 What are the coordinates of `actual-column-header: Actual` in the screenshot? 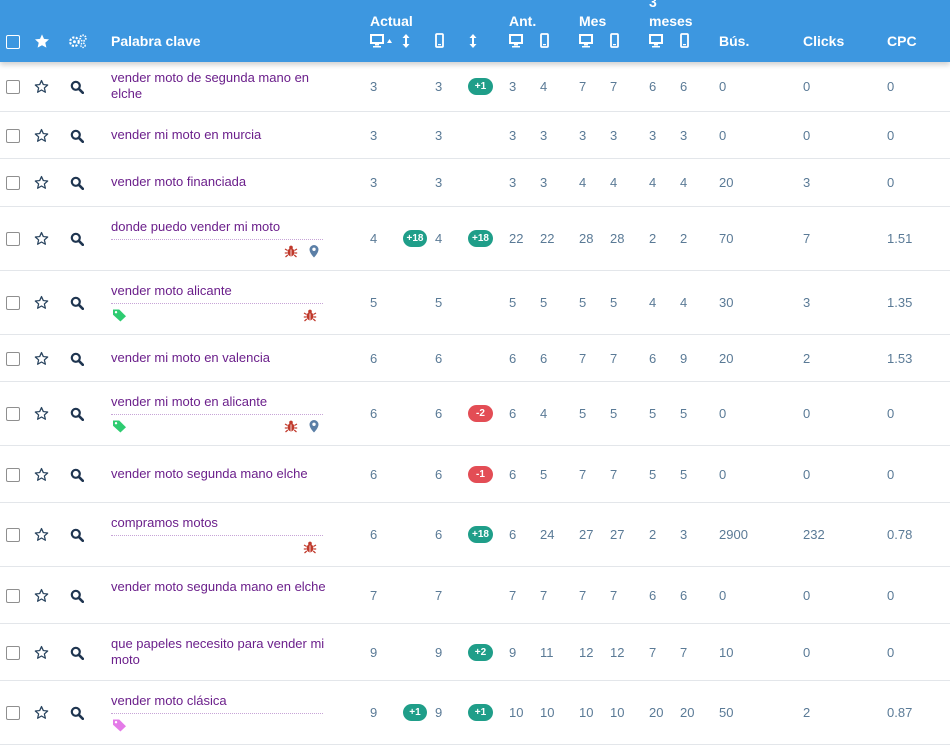 It's located at (391, 21).